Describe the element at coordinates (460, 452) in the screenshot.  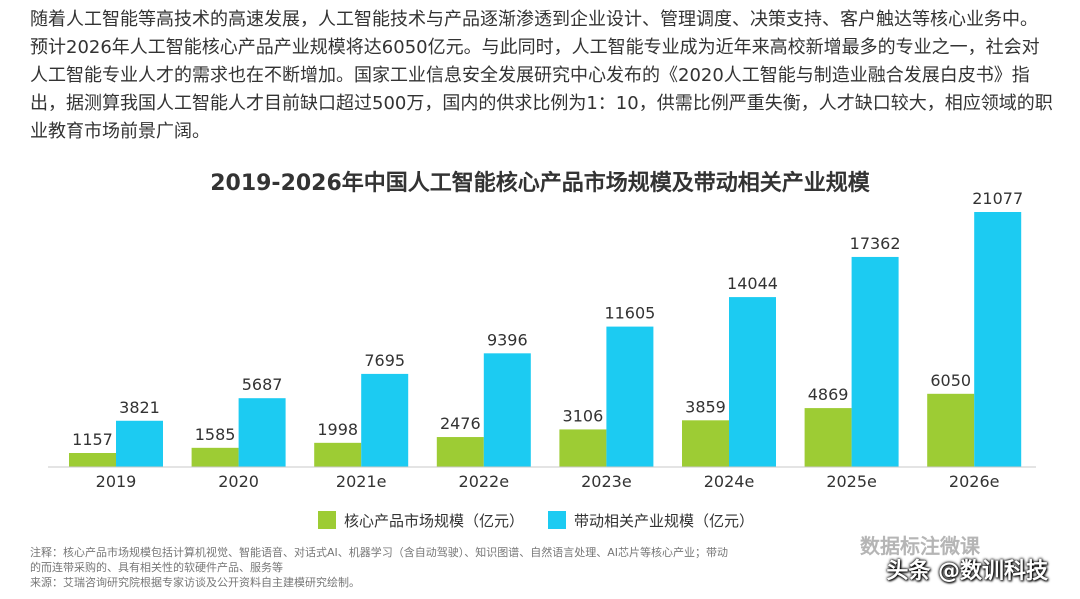
I see `bar-series1-2022e` at that location.